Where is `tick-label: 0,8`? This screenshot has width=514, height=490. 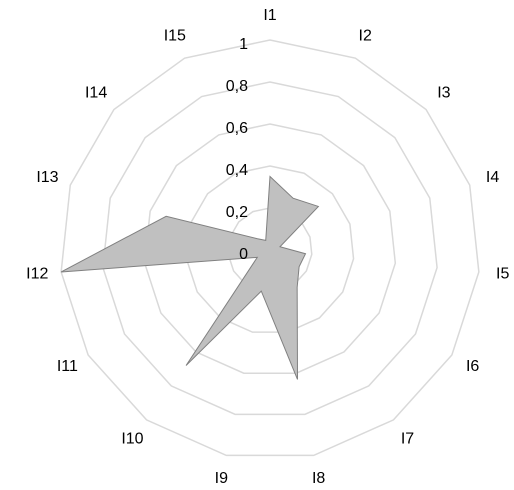 tick-label: 0,8 is located at coordinates (237, 86).